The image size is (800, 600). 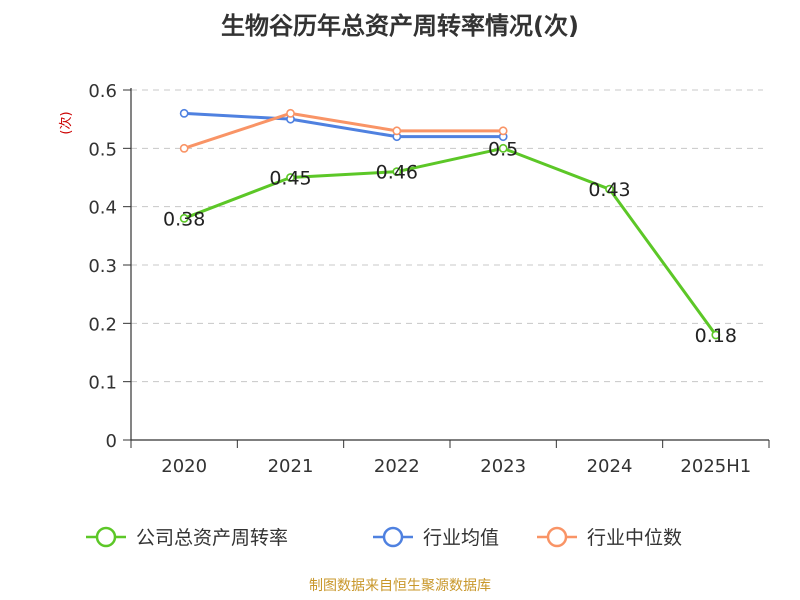 What do you see at coordinates (461, 538) in the screenshot?
I see `legend-label: 行业均值` at bounding box center [461, 538].